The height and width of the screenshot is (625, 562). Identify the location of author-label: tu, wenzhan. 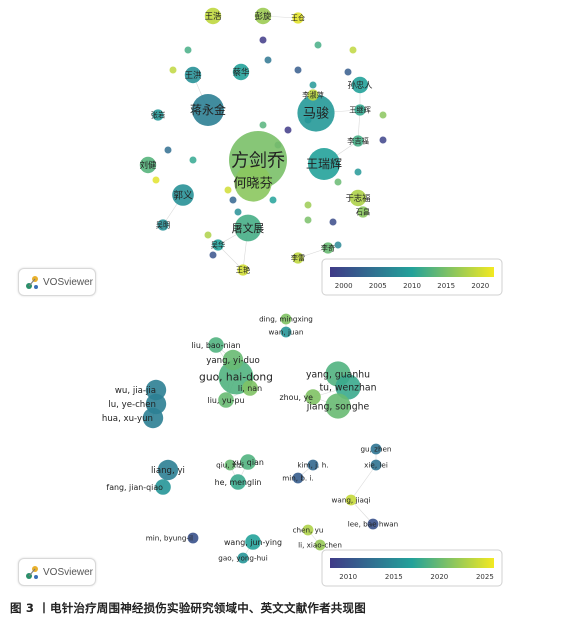
(347, 387).